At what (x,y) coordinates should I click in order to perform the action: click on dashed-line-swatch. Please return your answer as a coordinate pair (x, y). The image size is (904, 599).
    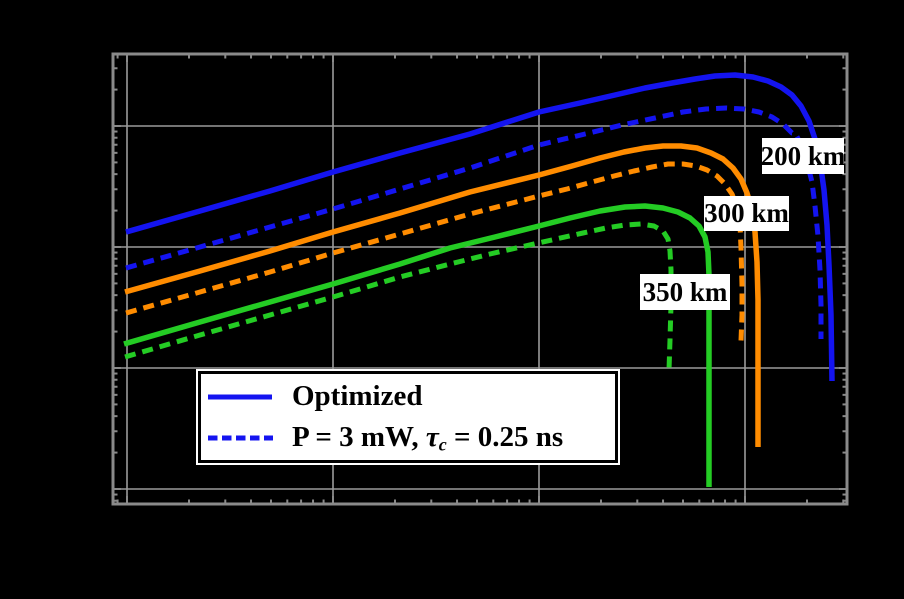
    Looking at the image, I should click on (240, 437).